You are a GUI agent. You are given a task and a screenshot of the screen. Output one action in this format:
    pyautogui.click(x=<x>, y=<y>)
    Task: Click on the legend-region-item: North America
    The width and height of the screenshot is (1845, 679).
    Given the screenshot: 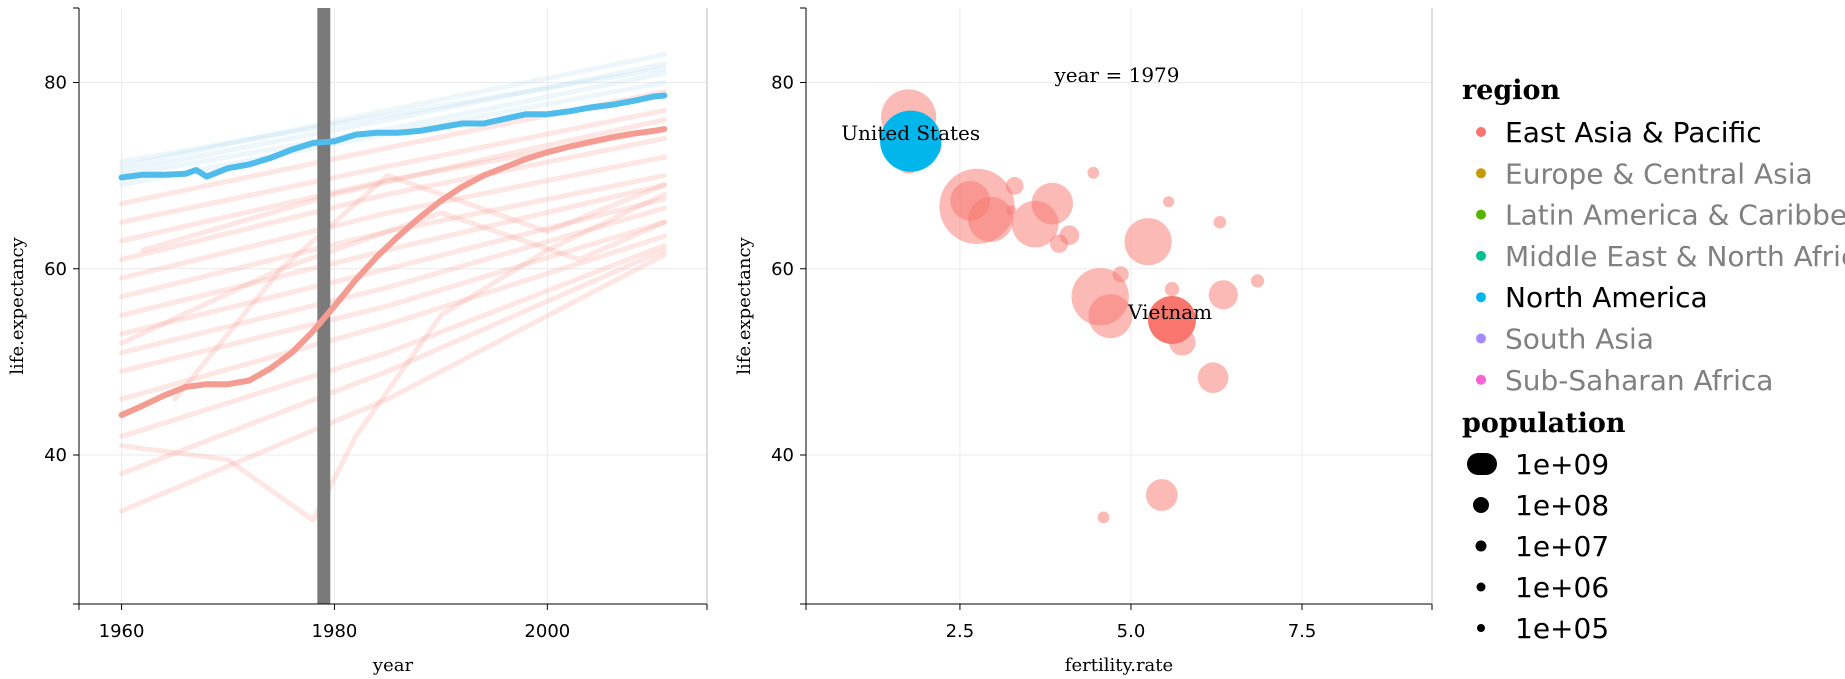 What is the action you would take?
    pyautogui.click(x=1592, y=297)
    